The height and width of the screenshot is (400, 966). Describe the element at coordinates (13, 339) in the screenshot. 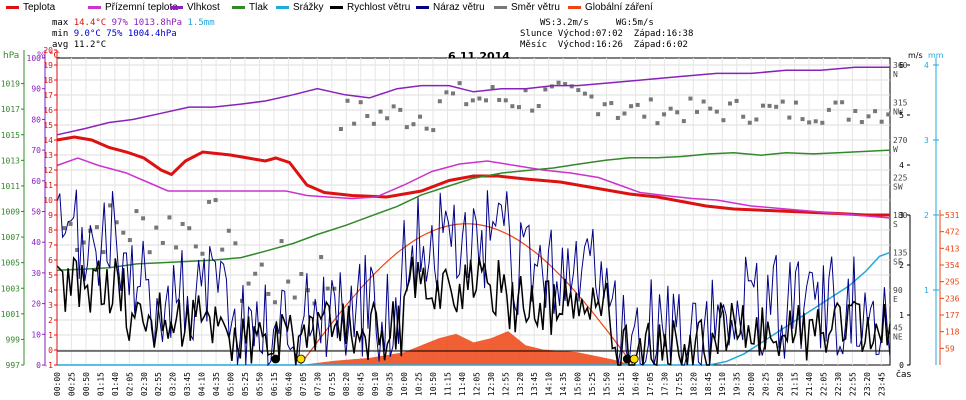

I see `pressure-tick-label: 999` at that location.